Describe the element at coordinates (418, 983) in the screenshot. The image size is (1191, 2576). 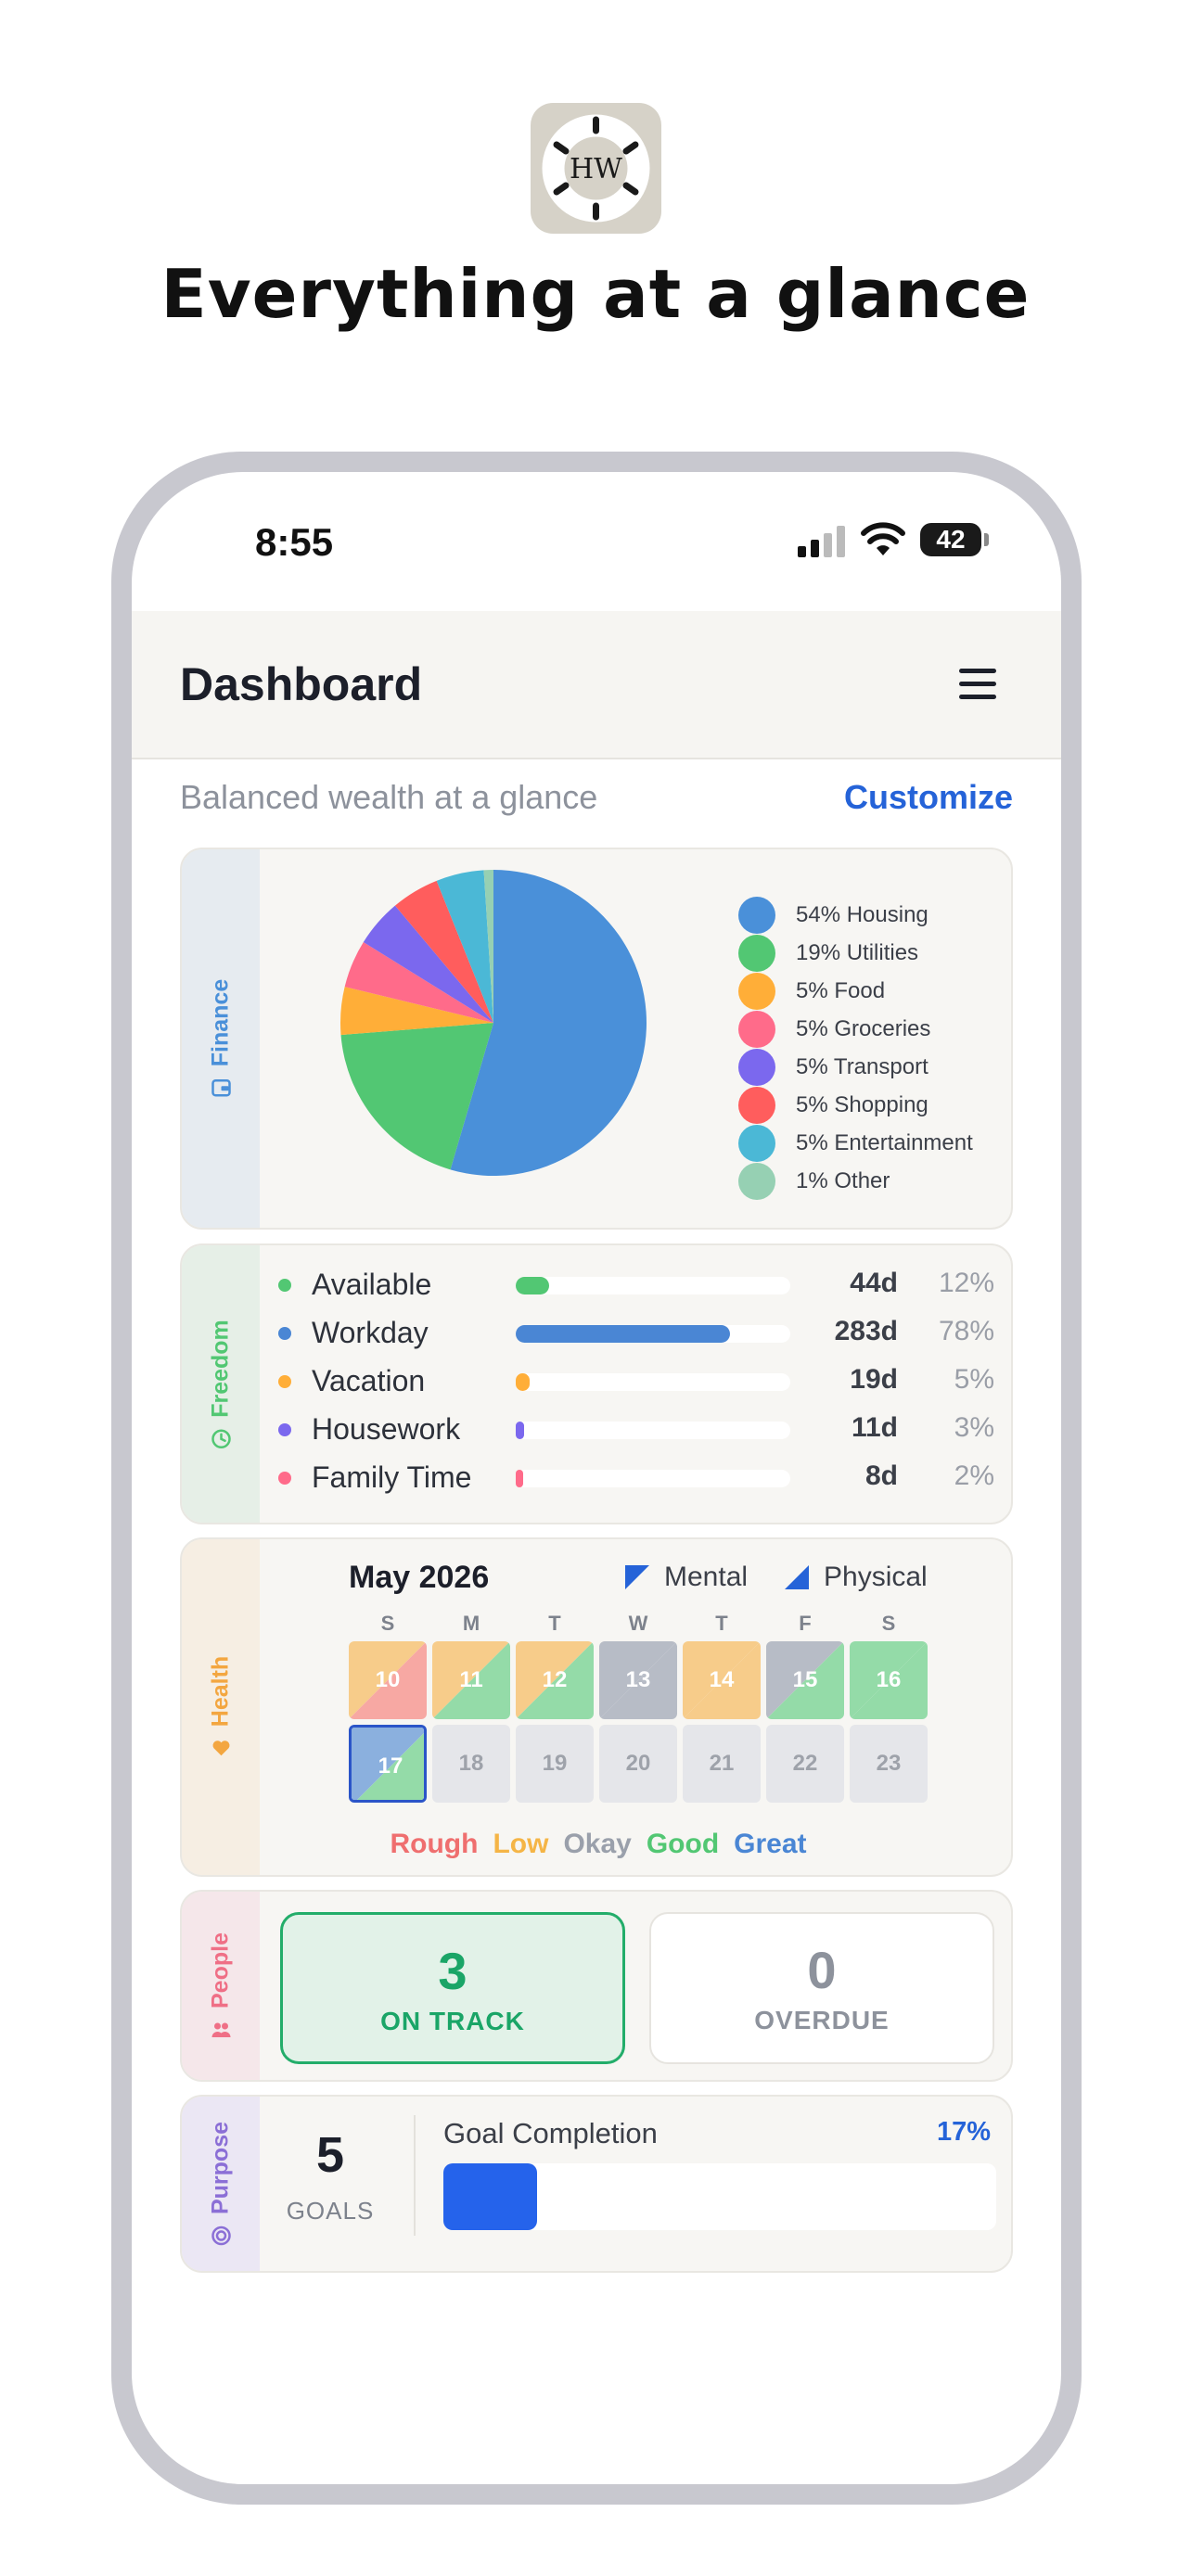
I see `pie-slice-groceries` at that location.